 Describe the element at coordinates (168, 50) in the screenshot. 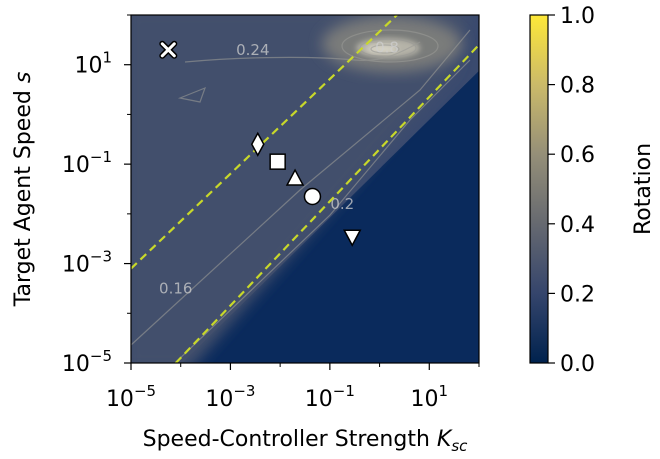

I see `marker-x` at that location.